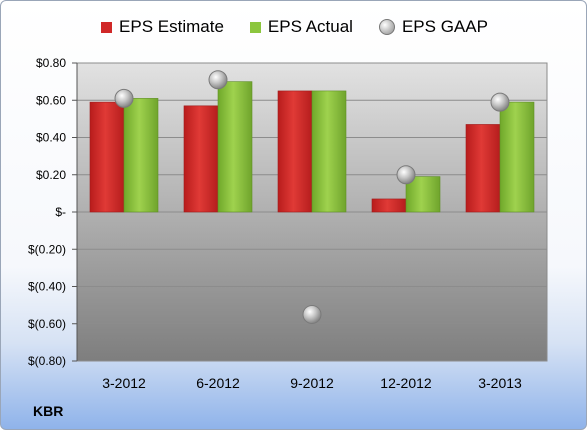 The height and width of the screenshot is (430, 587). I want to click on x-tick-label: 3-2012, so click(124, 383).